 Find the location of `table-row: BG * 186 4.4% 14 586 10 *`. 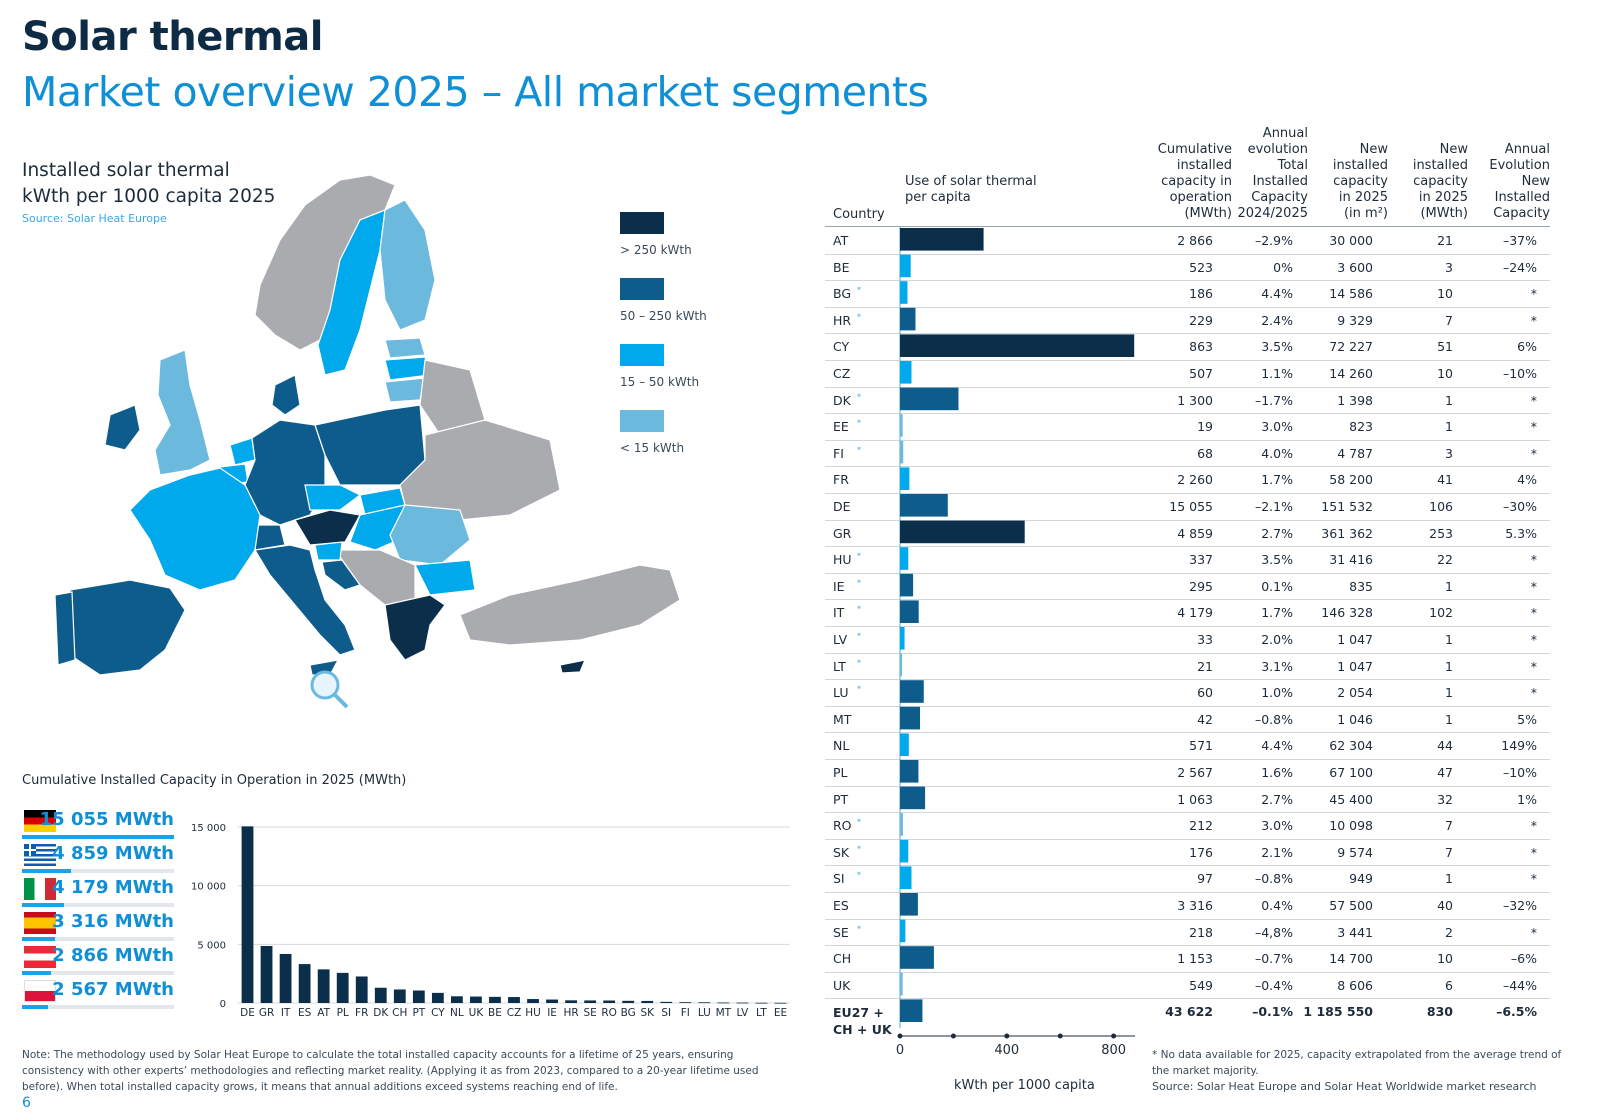

table-row: BG * 186 4.4% 14 586 10 * is located at coordinates (1187, 294).